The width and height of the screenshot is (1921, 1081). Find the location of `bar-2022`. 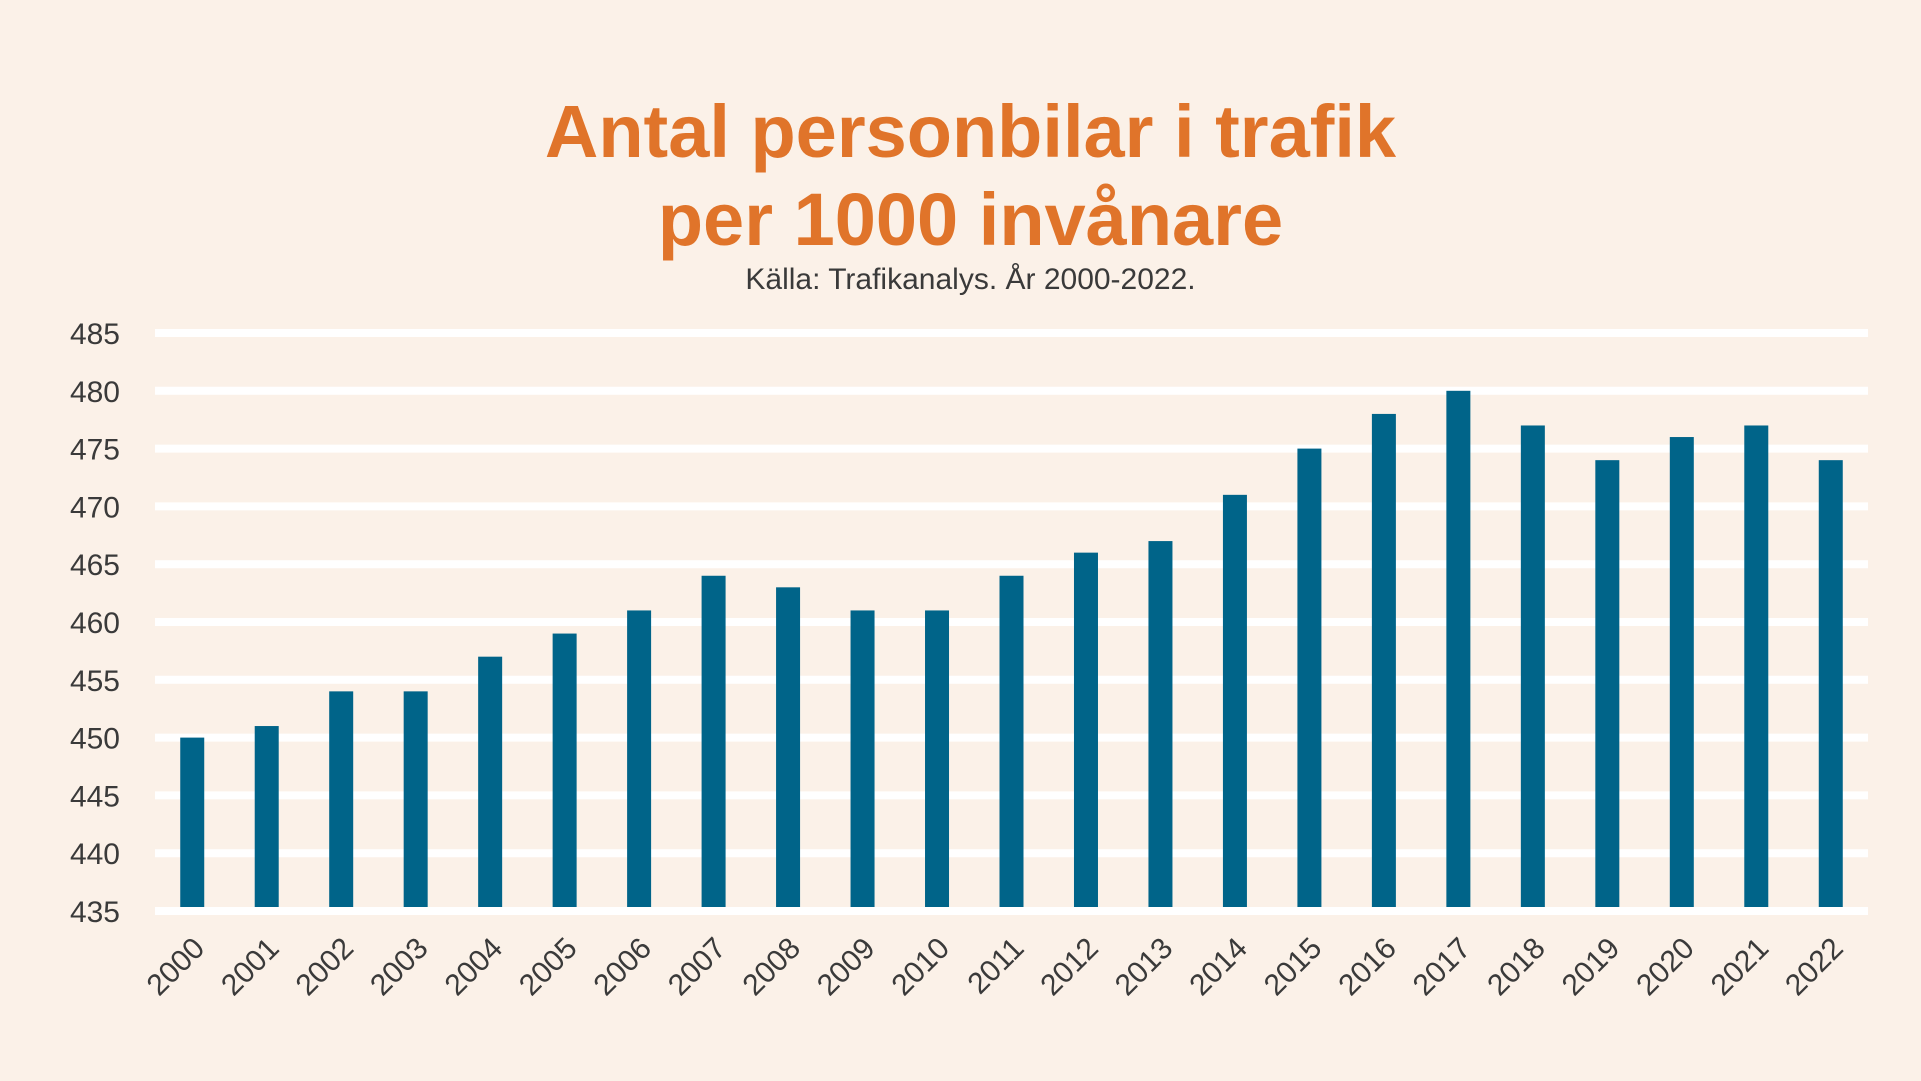

bar-2022 is located at coordinates (1830, 683).